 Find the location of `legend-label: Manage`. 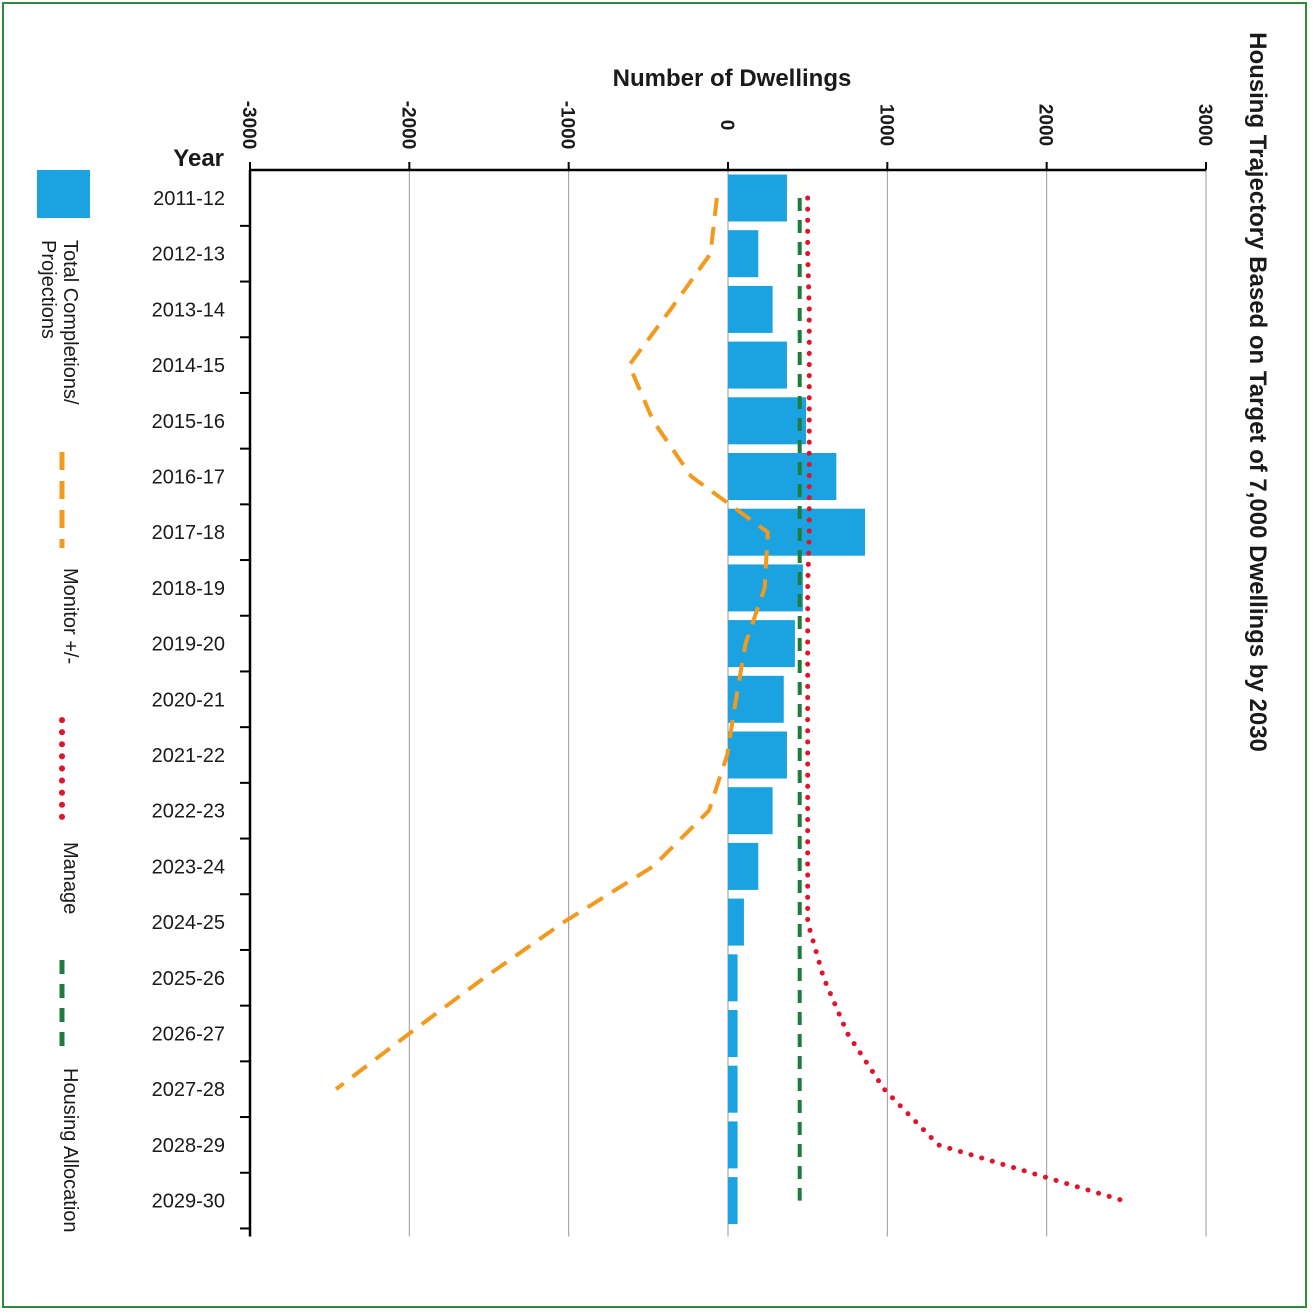

legend-label: Manage is located at coordinates (70, 878).